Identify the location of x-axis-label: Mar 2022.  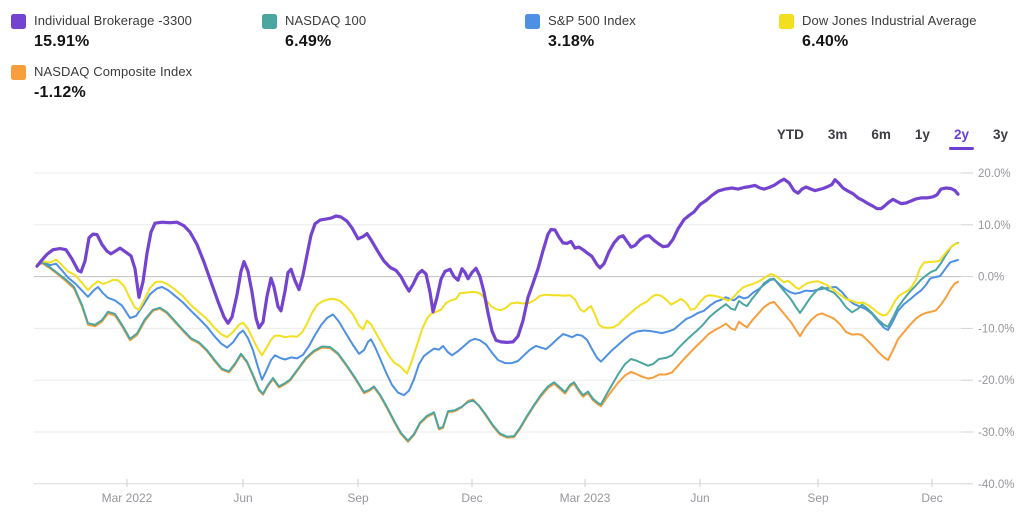
(127, 498).